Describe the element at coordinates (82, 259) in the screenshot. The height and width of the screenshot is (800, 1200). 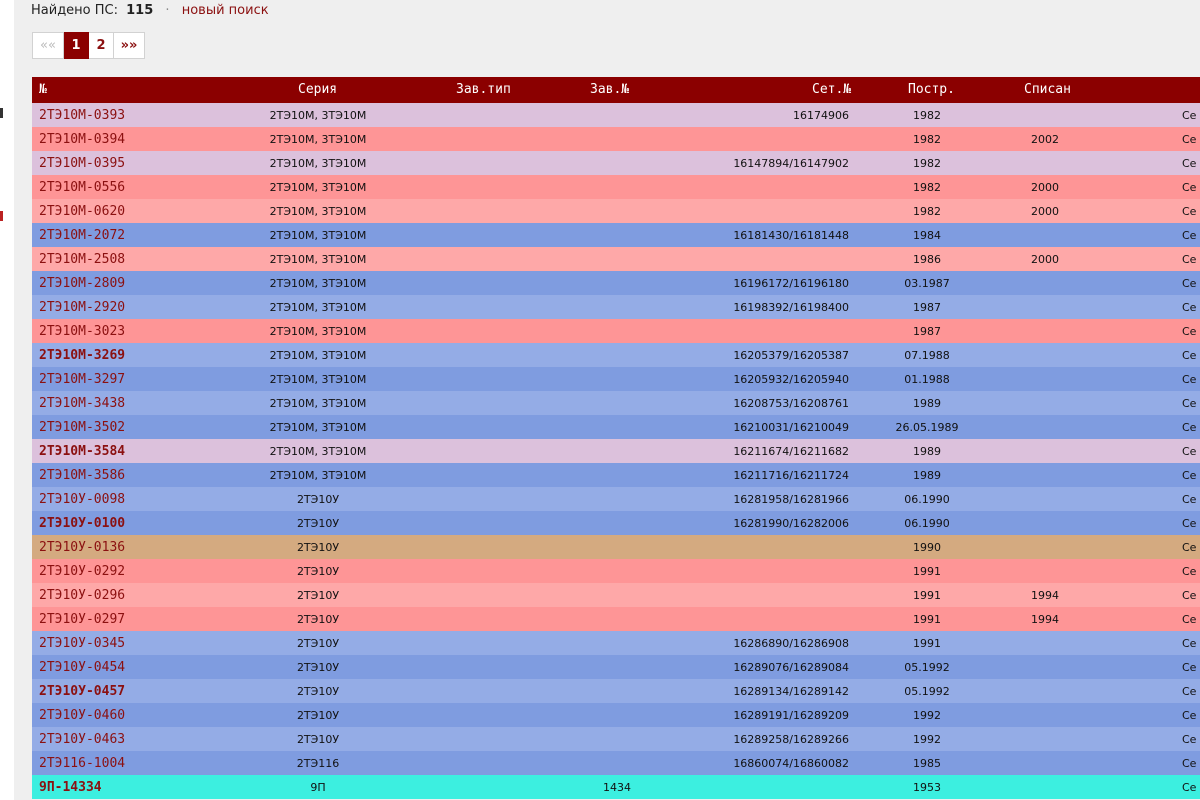
I see `row-number-link: 2ТЭ10М-2508` at that location.